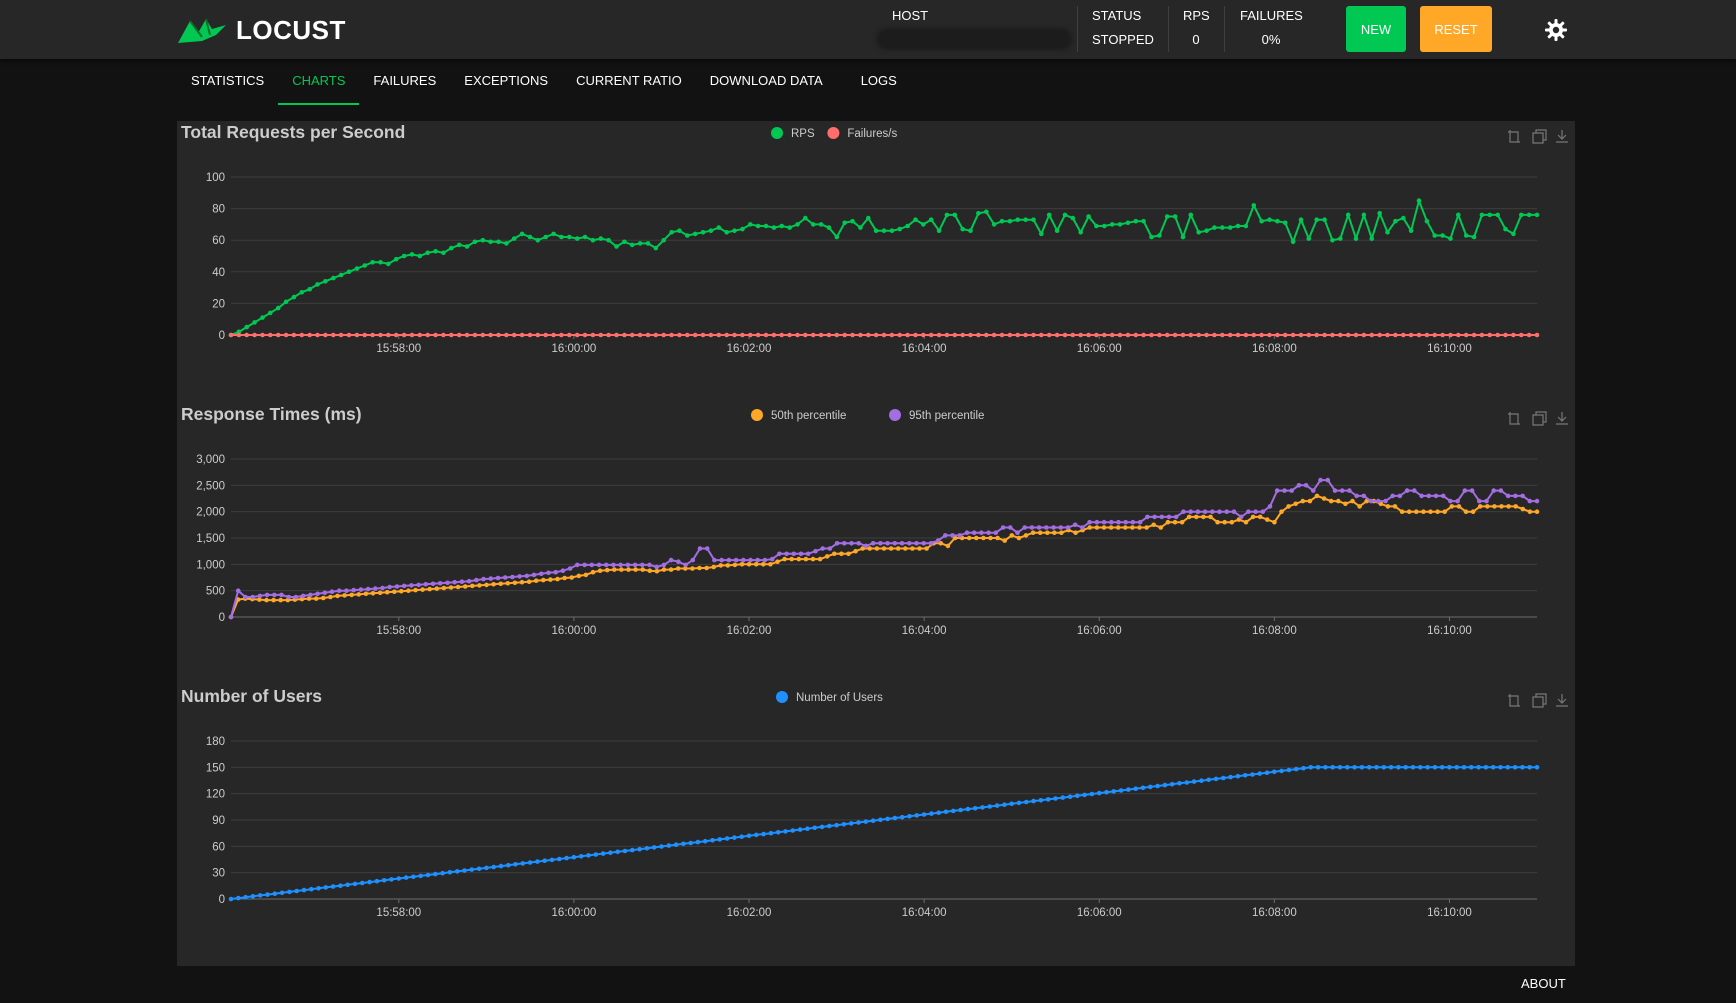  Describe the element at coordinates (910, 20) in the screenshot. I see `host-stat: HOST` at that location.